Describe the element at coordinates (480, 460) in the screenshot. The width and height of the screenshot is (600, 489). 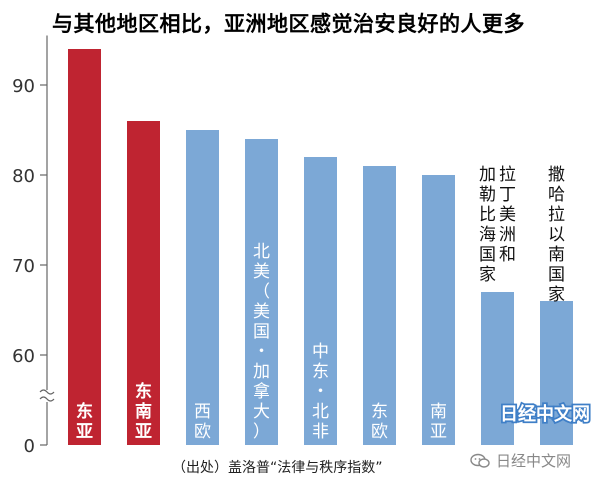
I see `chat-bubble-icon` at that location.